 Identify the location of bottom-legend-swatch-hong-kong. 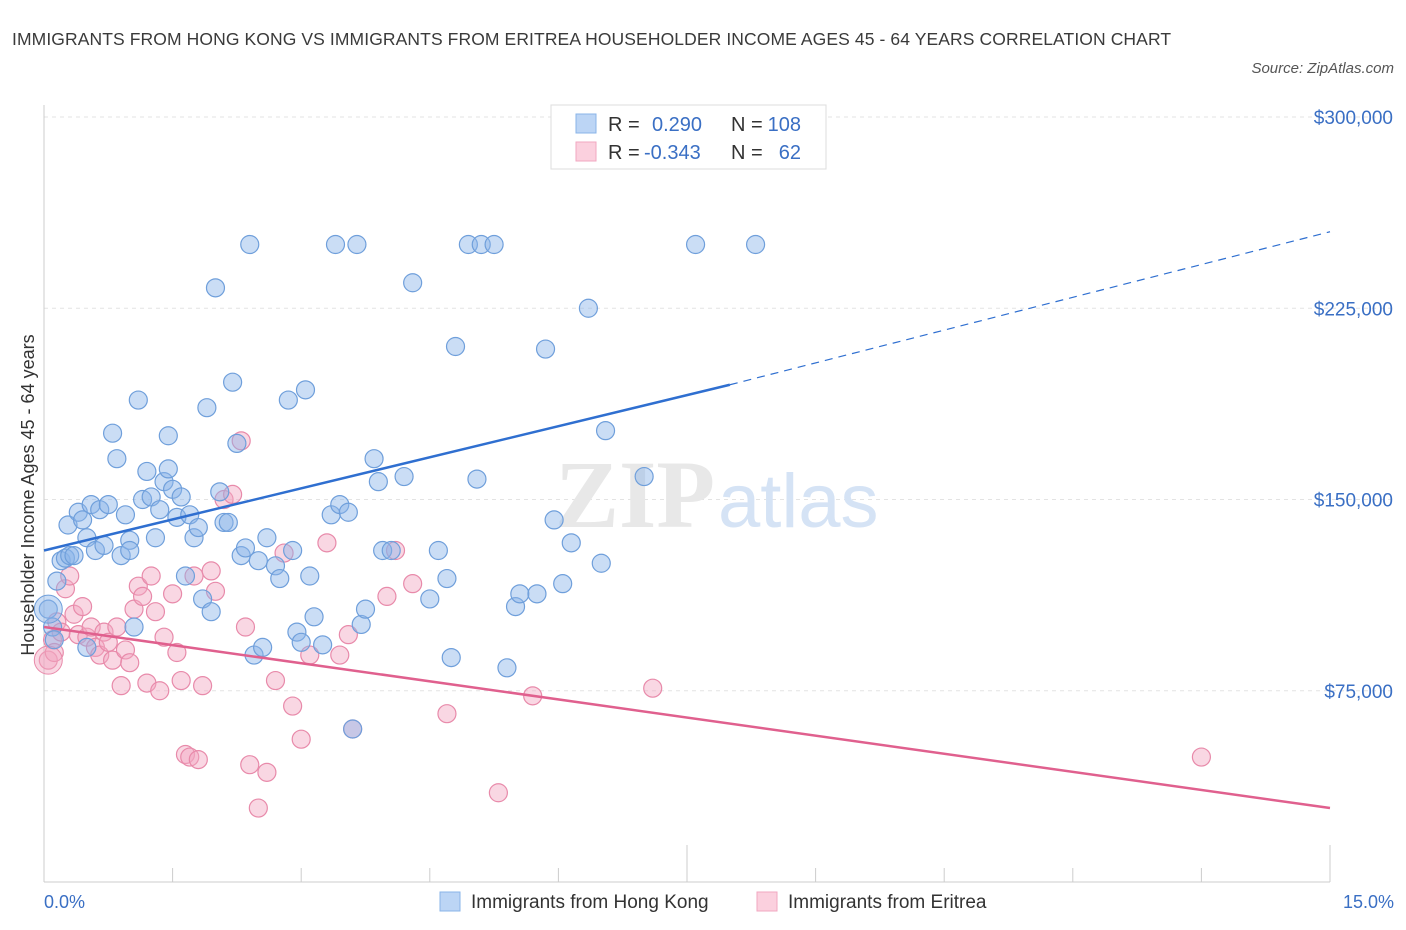
(450, 901).